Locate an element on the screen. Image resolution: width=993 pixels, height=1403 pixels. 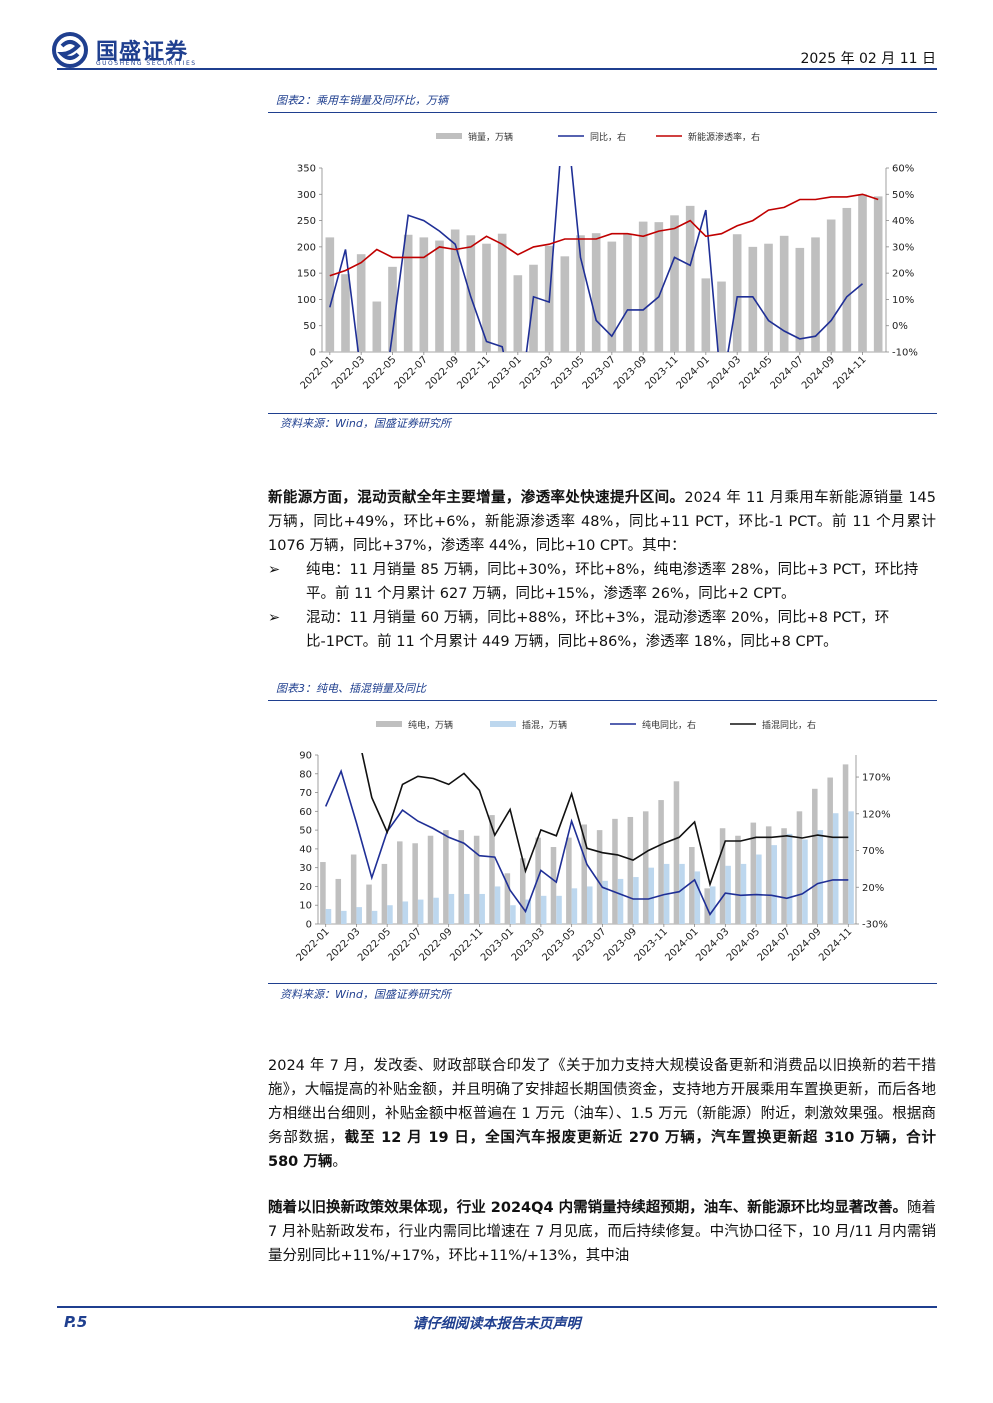
y-tick-label-left: 80 is located at coordinates (305, 774).